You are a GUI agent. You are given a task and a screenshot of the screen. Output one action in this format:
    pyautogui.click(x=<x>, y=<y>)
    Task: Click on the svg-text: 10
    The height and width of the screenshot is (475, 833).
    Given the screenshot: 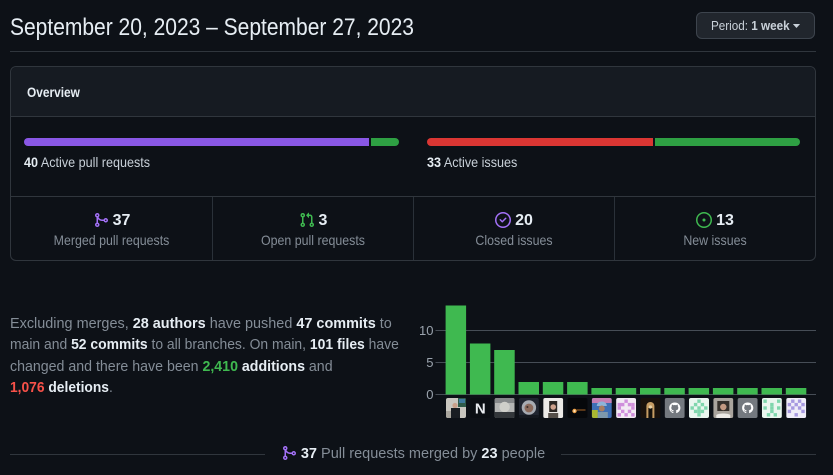 What is the action you would take?
    pyautogui.click(x=426, y=330)
    